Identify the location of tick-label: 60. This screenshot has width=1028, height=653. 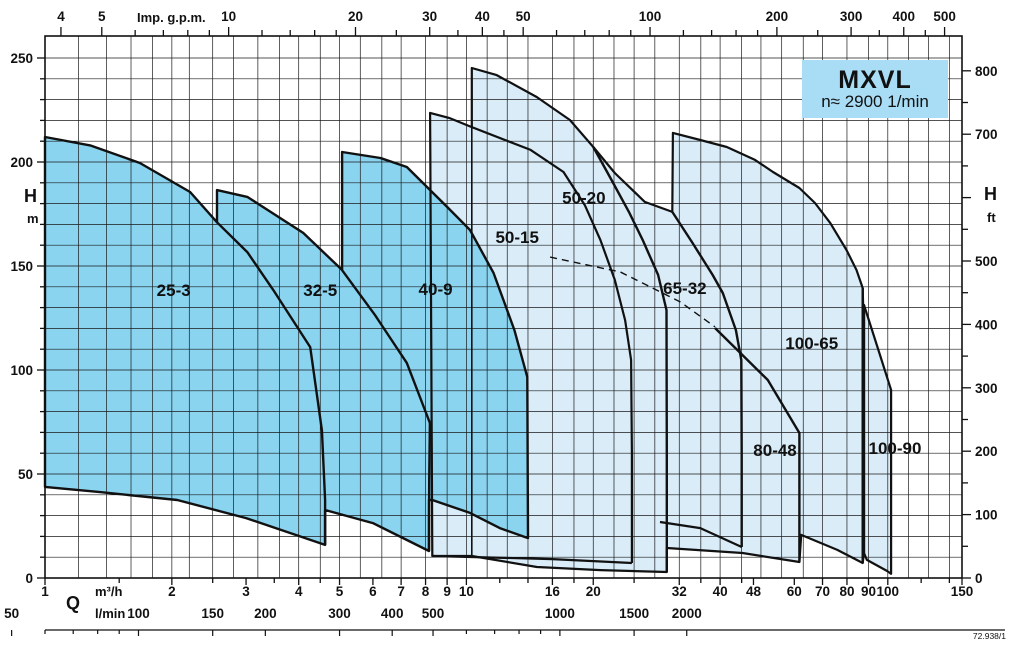
(794, 591).